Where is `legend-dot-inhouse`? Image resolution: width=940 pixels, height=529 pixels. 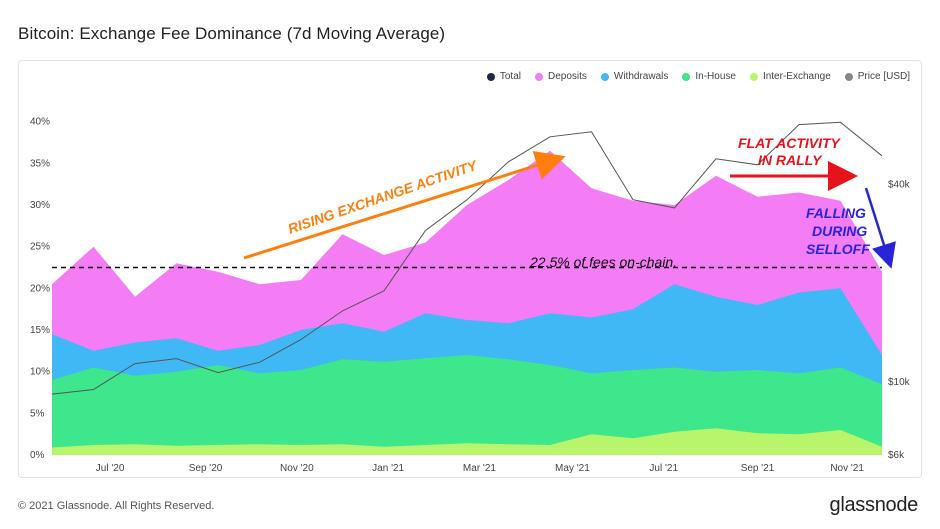
legend-dot-inhouse is located at coordinates (686, 76).